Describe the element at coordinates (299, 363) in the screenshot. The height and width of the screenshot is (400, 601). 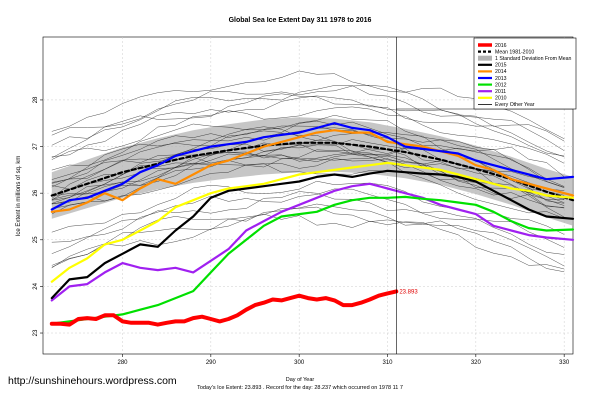
I see `x-tick-label: 300` at that location.